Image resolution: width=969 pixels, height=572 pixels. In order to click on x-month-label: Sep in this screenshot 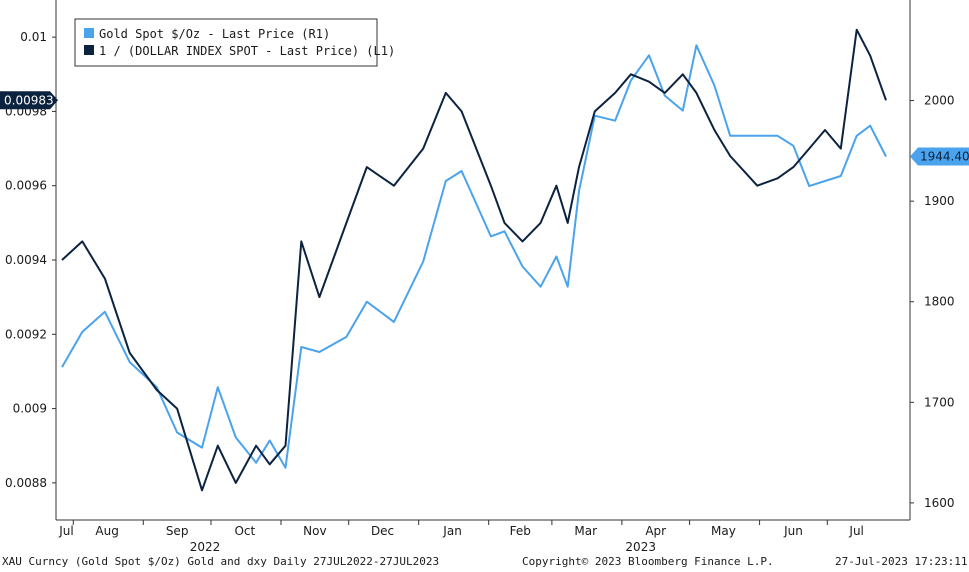, I will do `click(177, 531)`.